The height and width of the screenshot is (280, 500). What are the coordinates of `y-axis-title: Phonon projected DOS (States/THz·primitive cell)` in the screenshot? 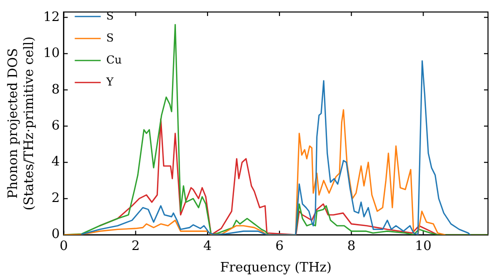 It's located at (21, 123).